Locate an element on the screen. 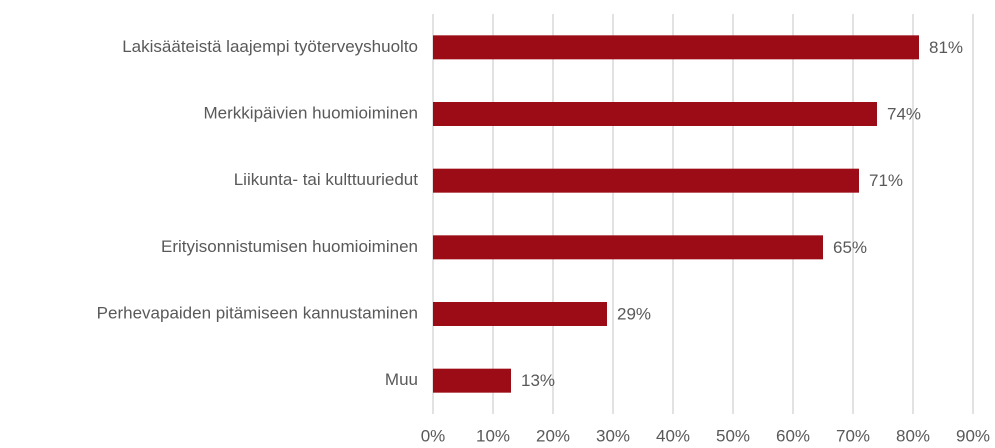  y-tick-label: Lakisääteistä laajempi työterveyshuolto is located at coordinates (270, 46).